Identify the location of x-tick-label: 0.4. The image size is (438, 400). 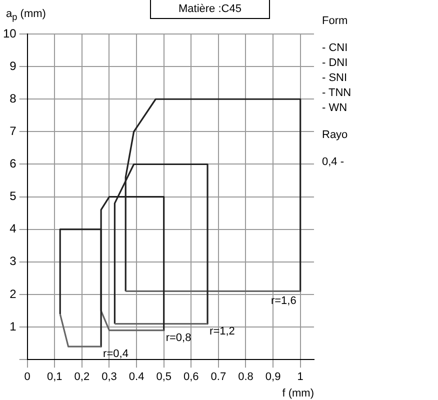
(136, 377).